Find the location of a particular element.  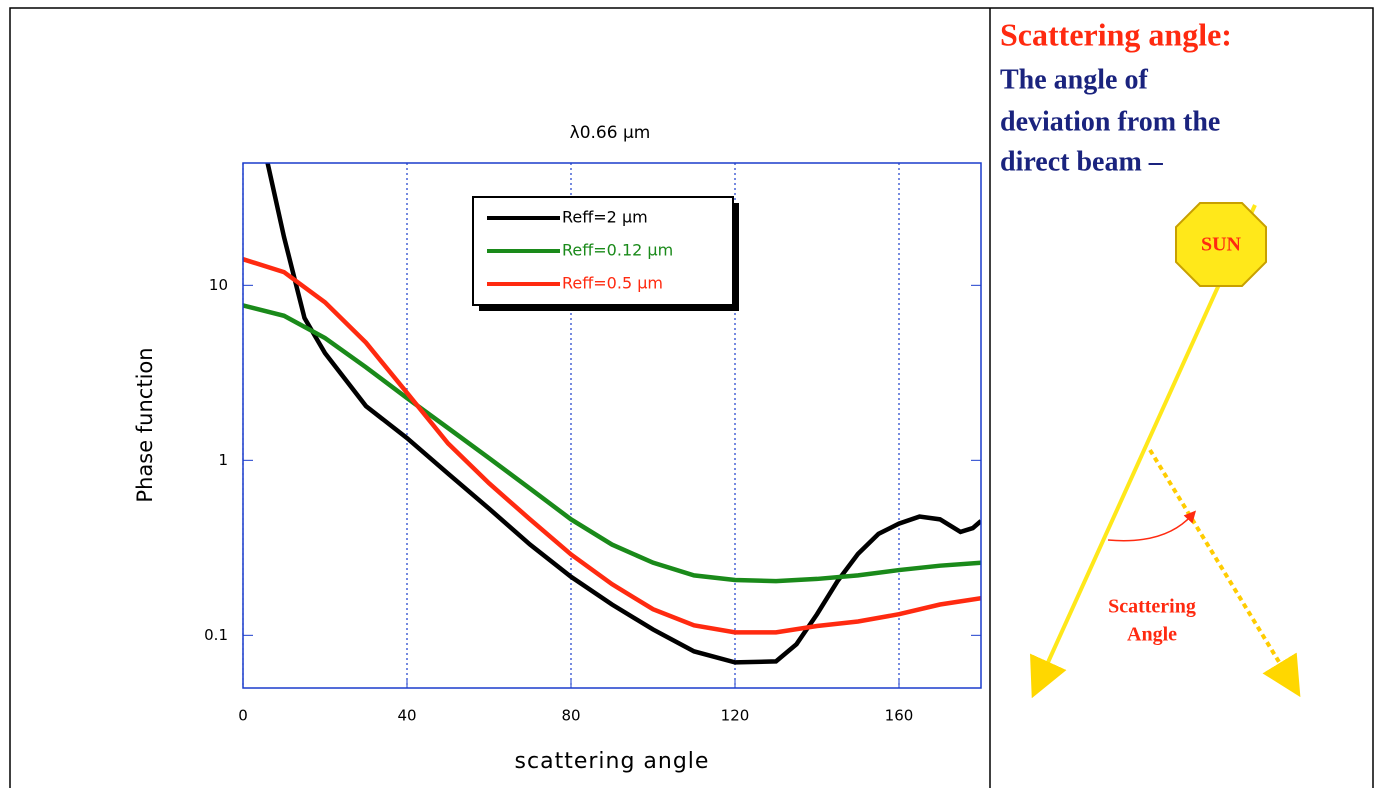

y-tick-label: 1 is located at coordinates (223, 460).